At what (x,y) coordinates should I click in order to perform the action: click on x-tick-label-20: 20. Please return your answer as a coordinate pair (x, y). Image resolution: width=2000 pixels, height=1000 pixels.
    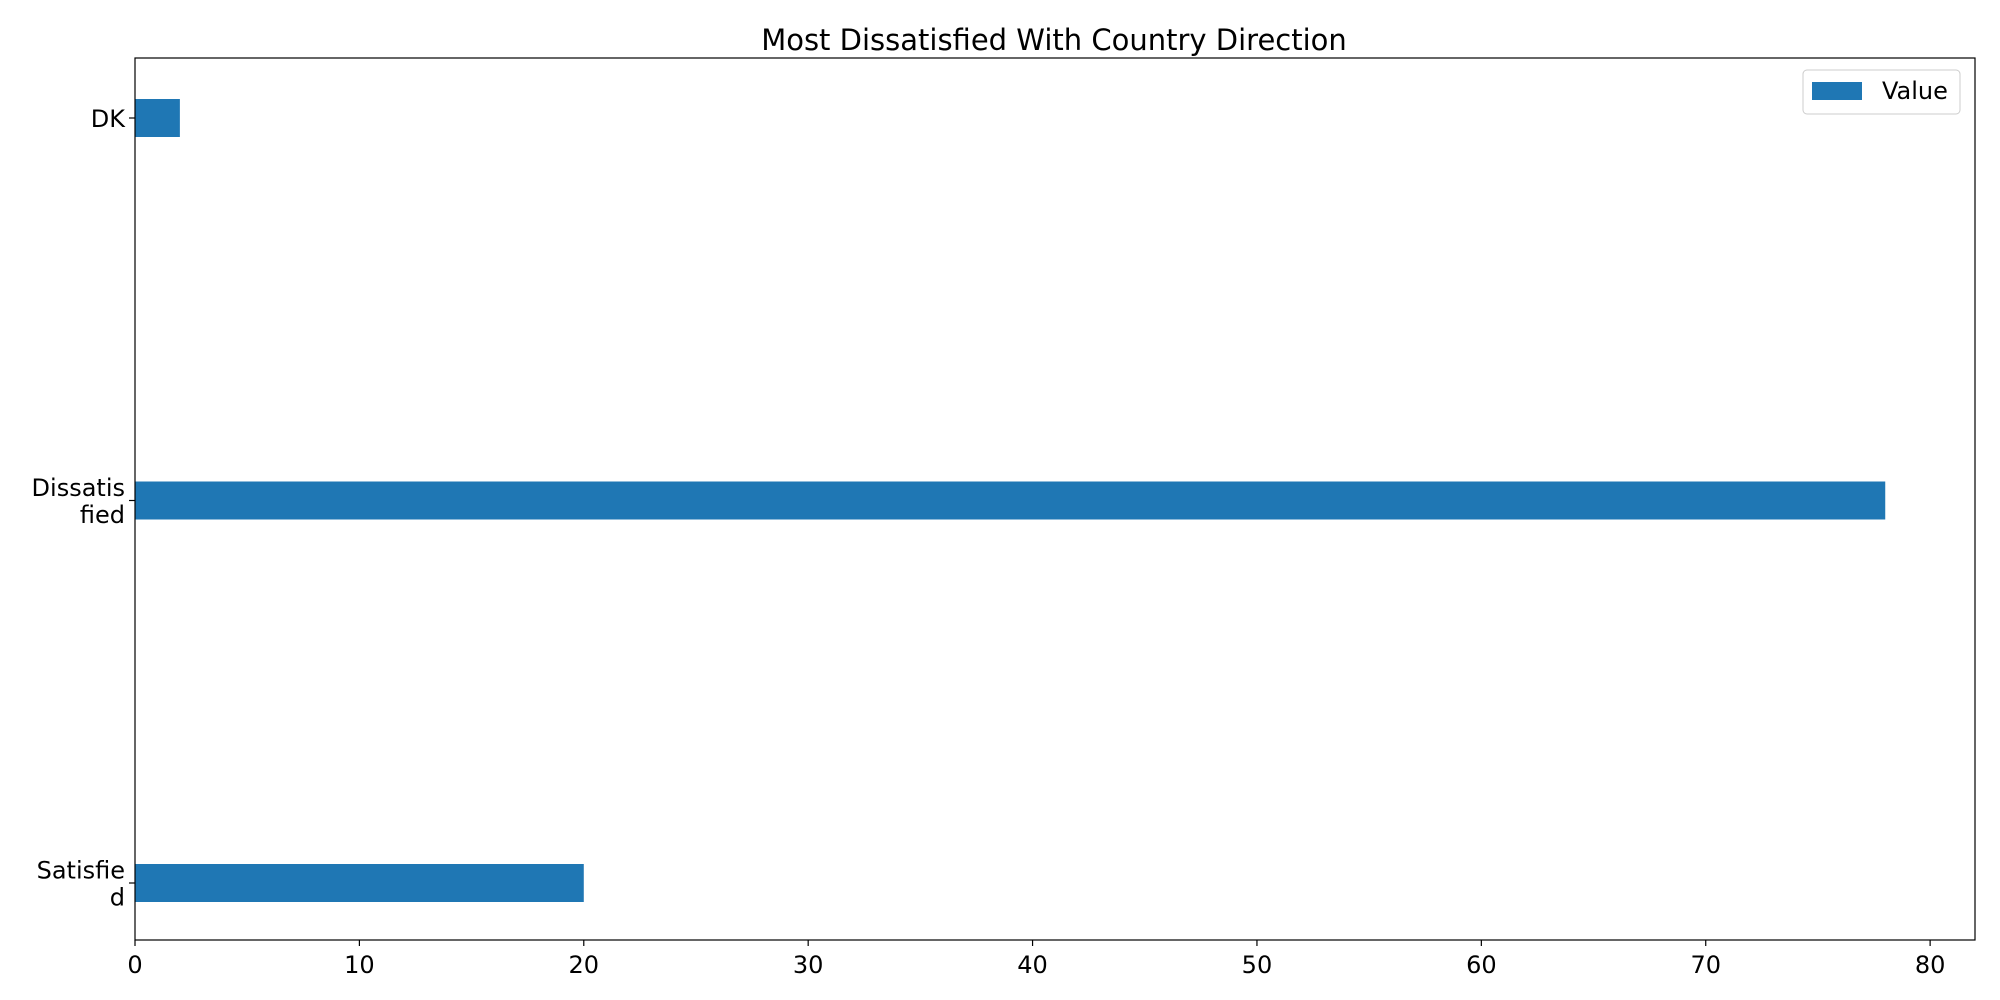
    Looking at the image, I should click on (584, 965).